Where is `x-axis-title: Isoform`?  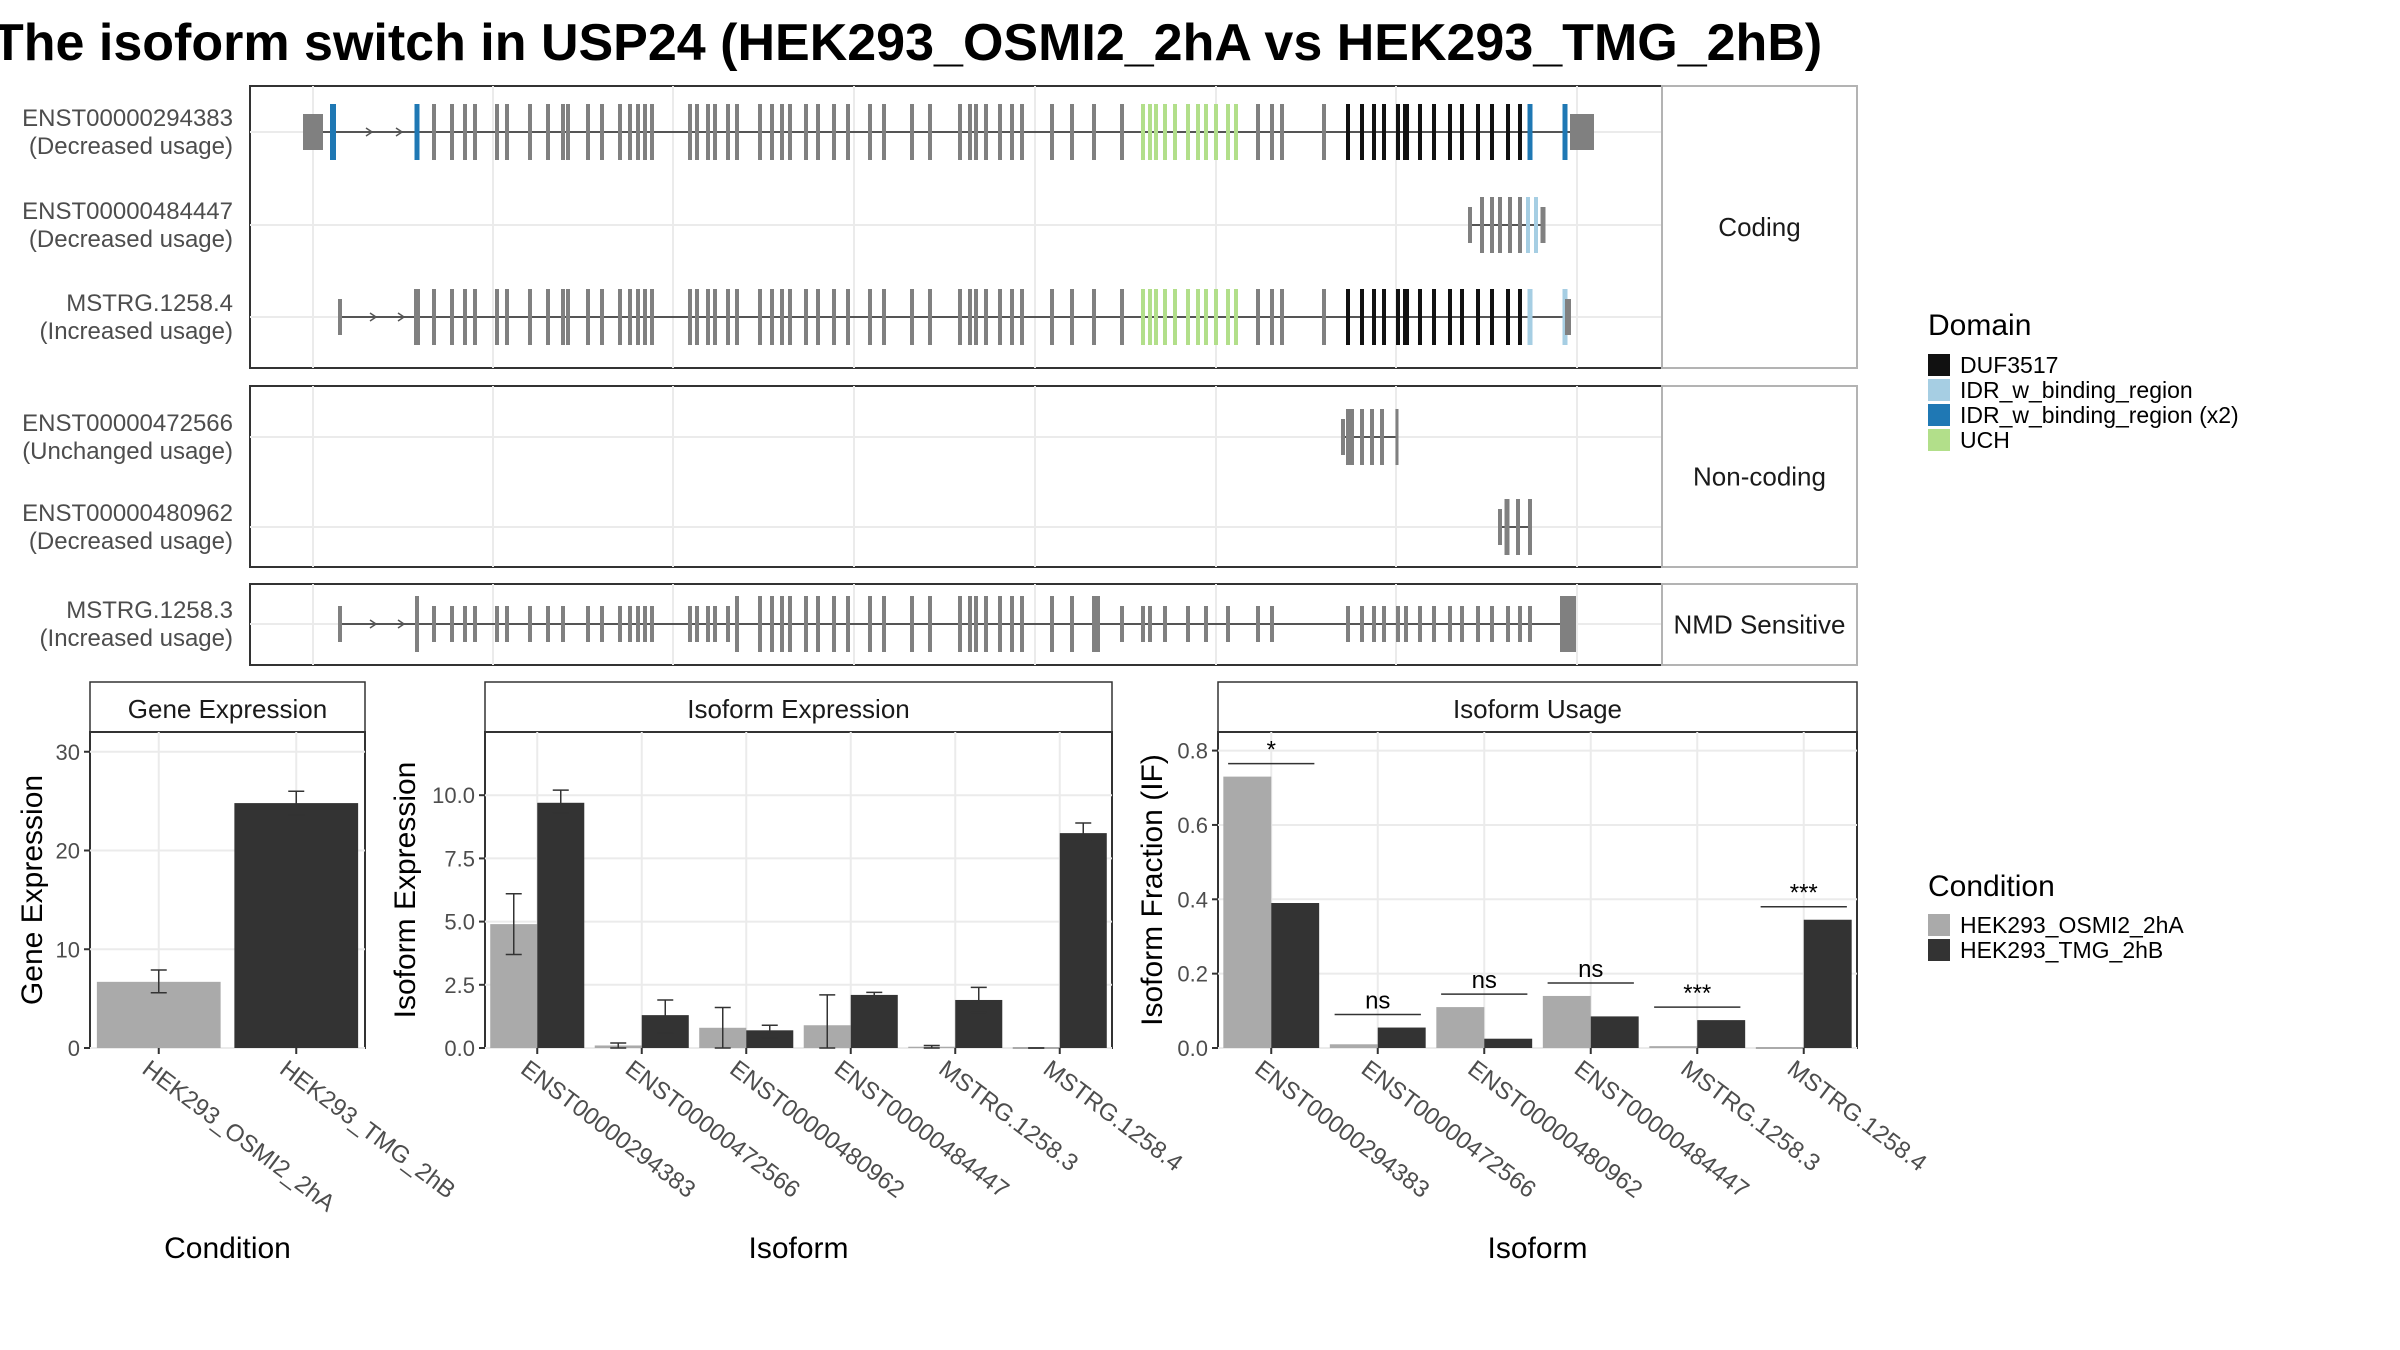
x-axis-title: Isoform is located at coordinates (798, 1248).